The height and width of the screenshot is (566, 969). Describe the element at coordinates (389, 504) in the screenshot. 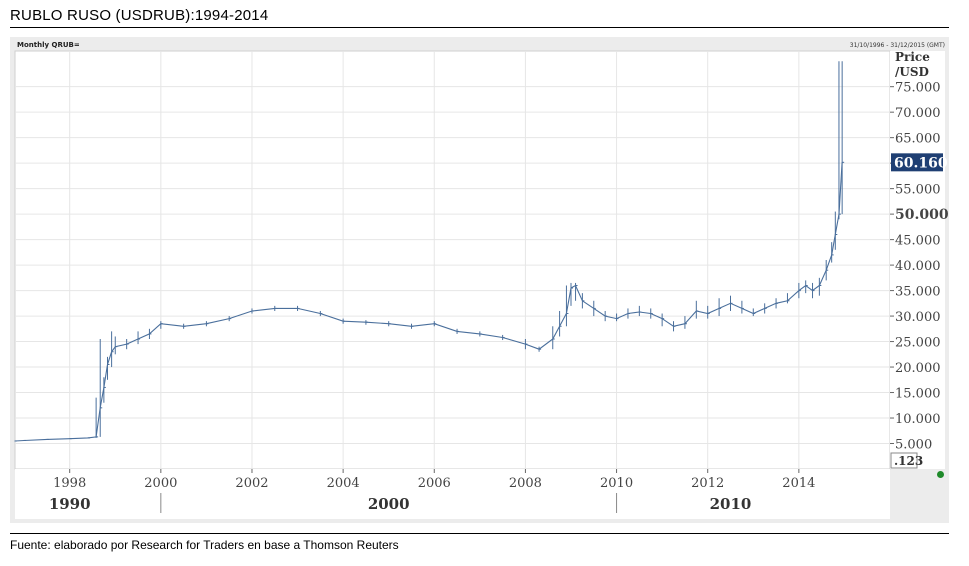

I see `decade-label: 2000` at that location.